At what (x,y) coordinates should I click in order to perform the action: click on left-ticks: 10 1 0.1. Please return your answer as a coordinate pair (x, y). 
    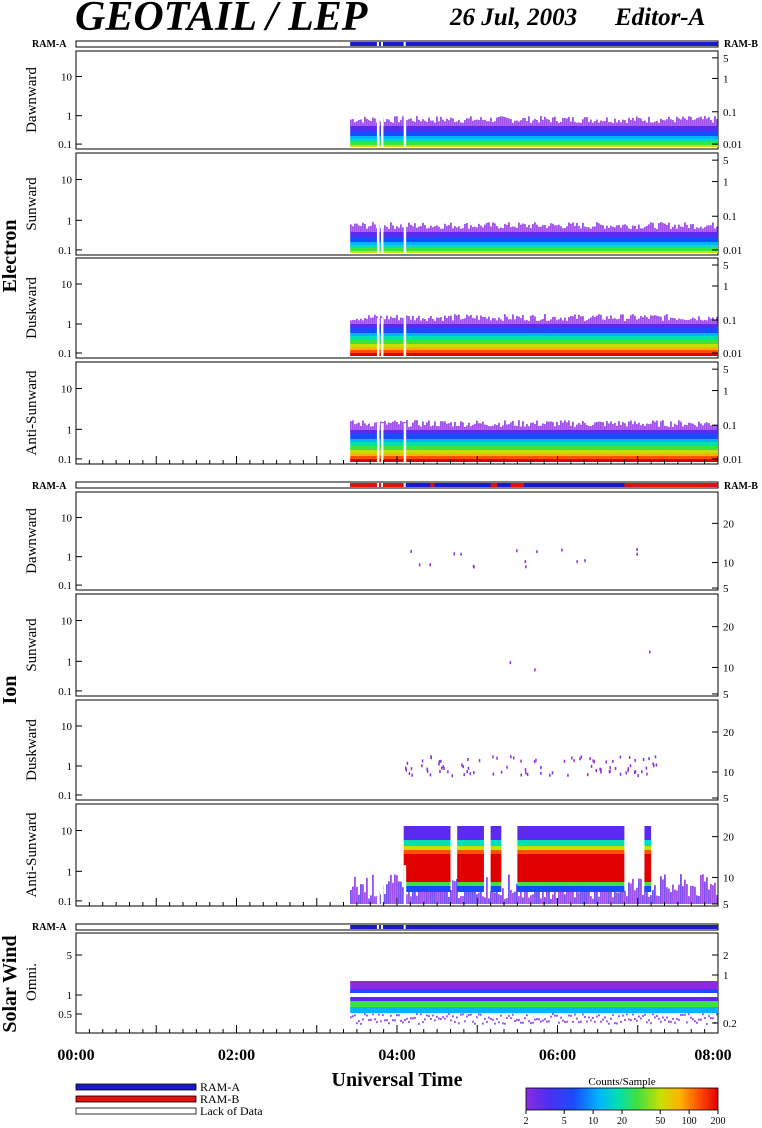
    Looking at the image, I should click on (70, 657).